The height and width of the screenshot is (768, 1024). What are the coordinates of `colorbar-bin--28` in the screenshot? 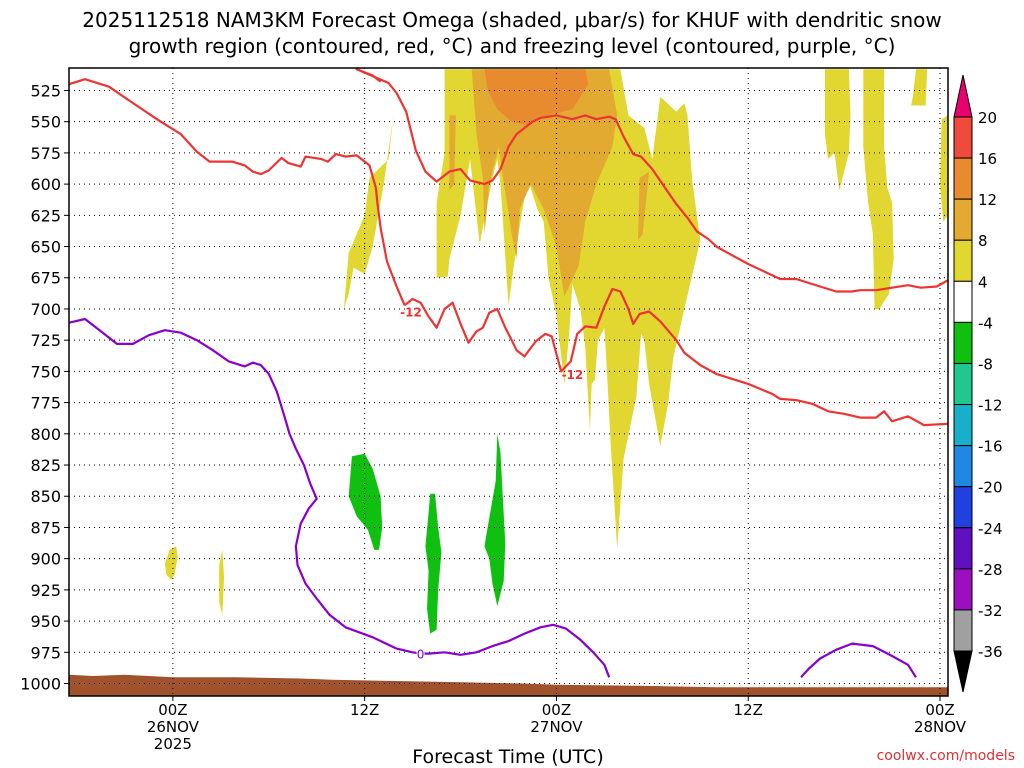 It's located at (963, 548).